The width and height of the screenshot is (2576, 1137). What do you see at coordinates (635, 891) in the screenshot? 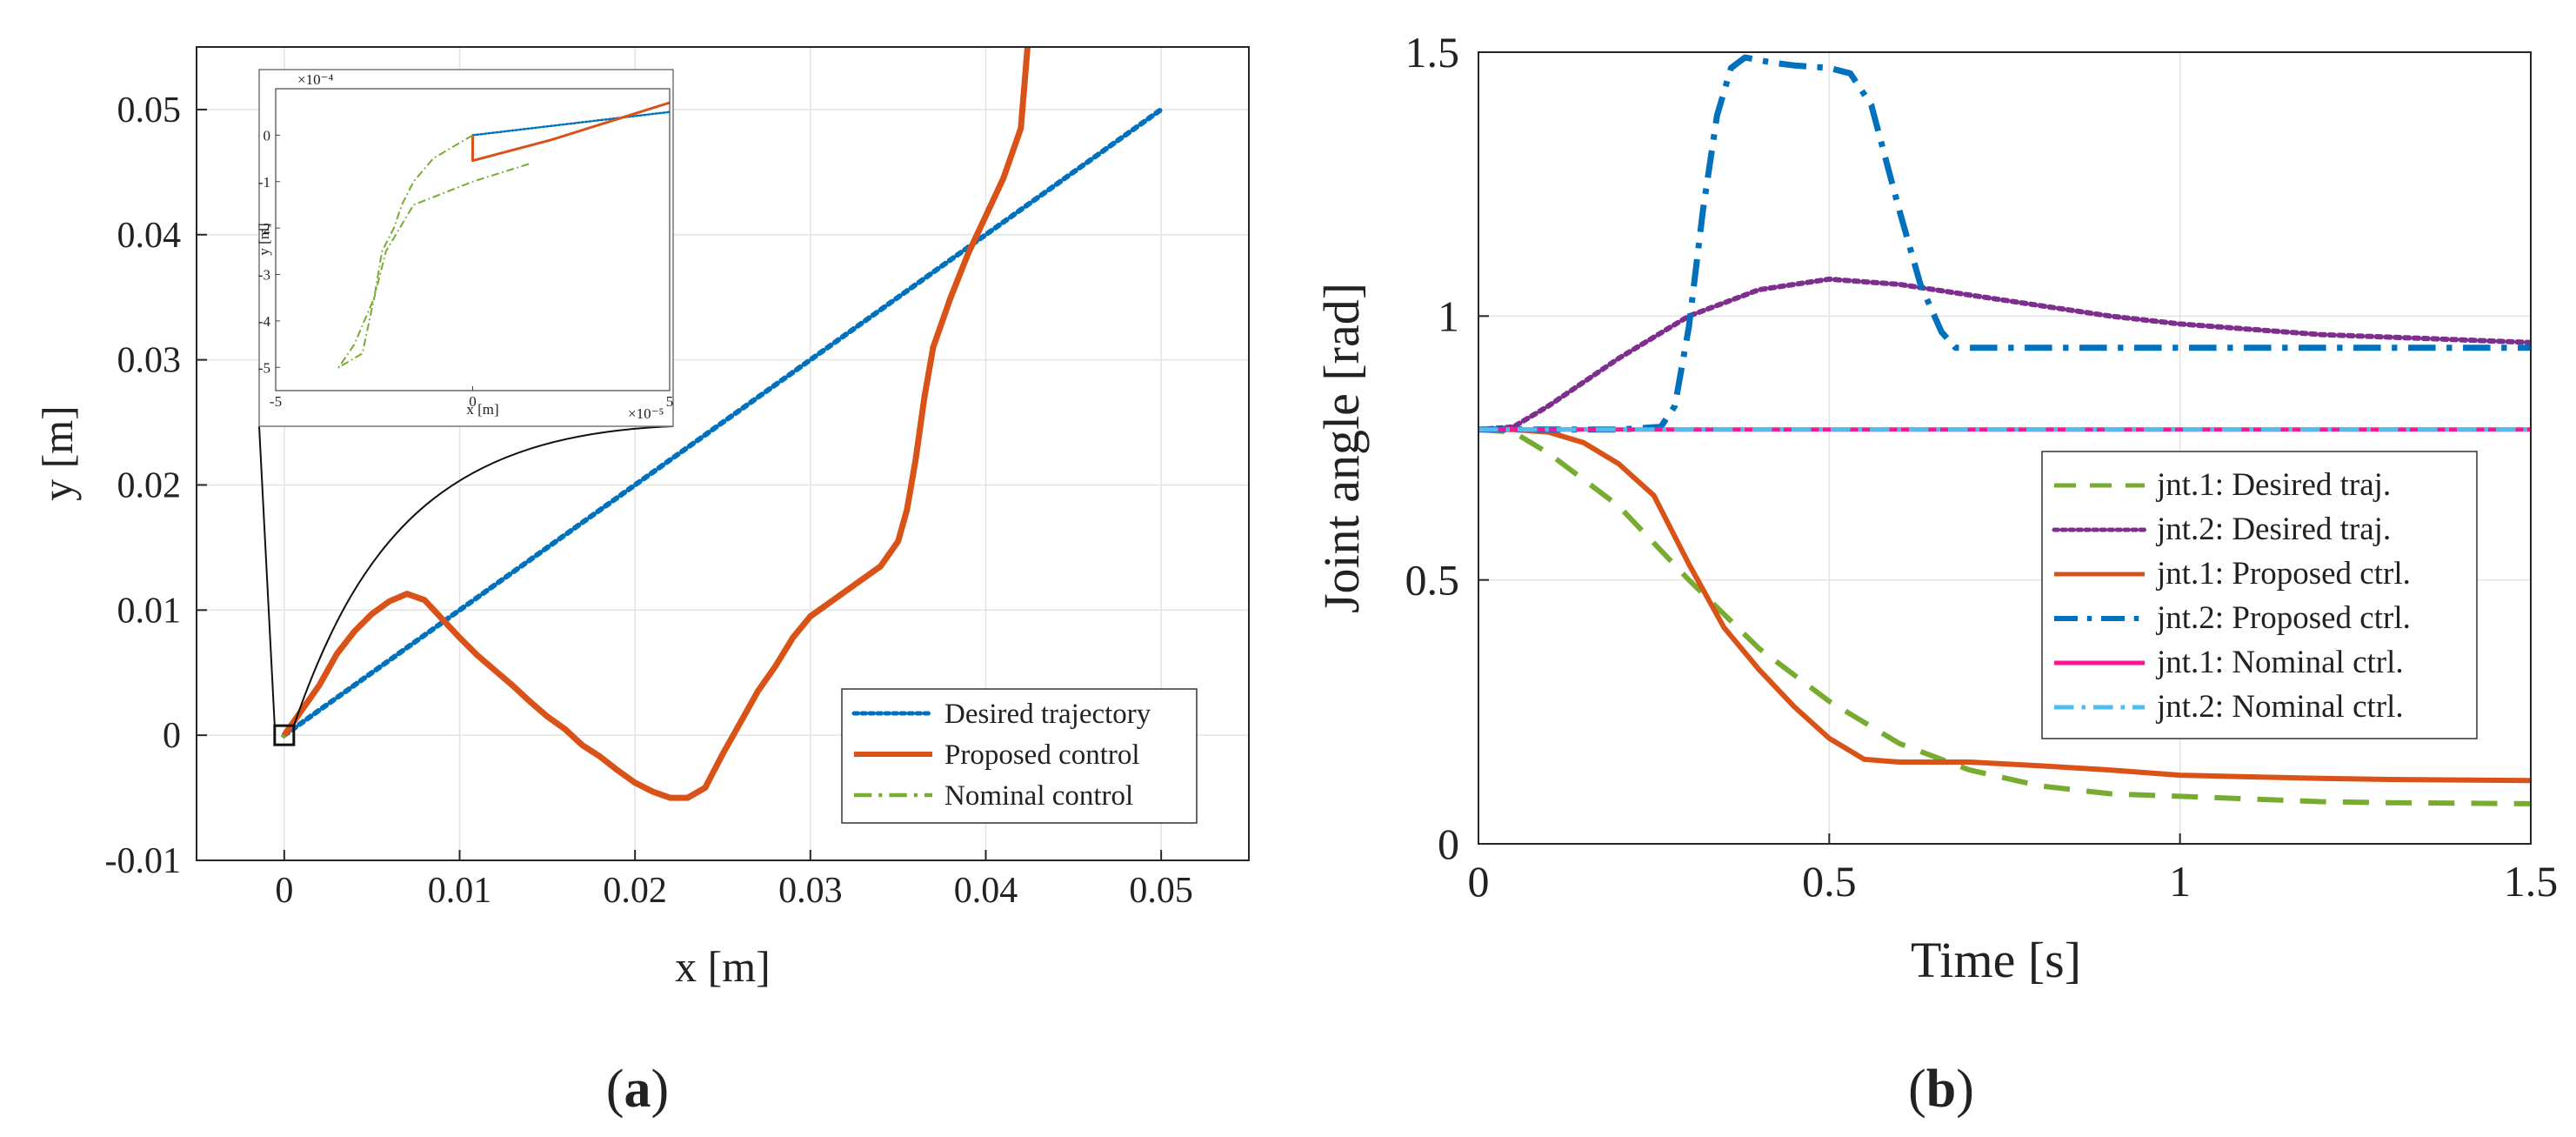
I see `chart-a-xtick-label: 0.02` at bounding box center [635, 891].